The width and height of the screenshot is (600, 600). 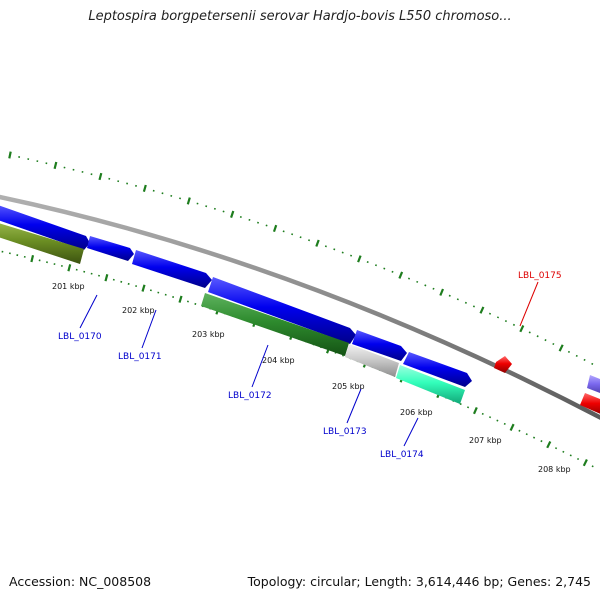 I want to click on gene-label-lbl-0170: LBL_0170, so click(x=80, y=337).